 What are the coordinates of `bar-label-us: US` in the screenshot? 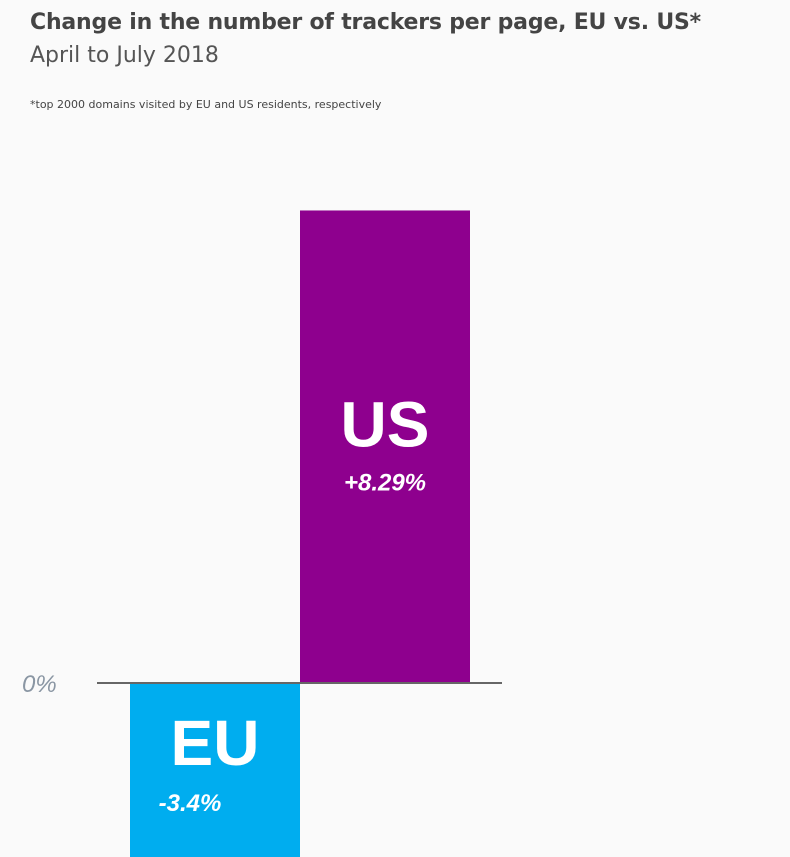 It's located at (385, 425).